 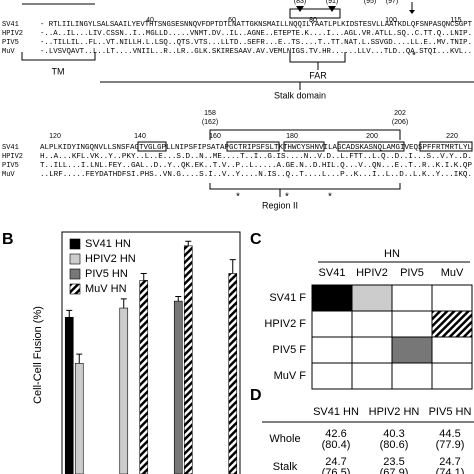 I want to click on row-label: SV41 F, so click(x=287, y=298).